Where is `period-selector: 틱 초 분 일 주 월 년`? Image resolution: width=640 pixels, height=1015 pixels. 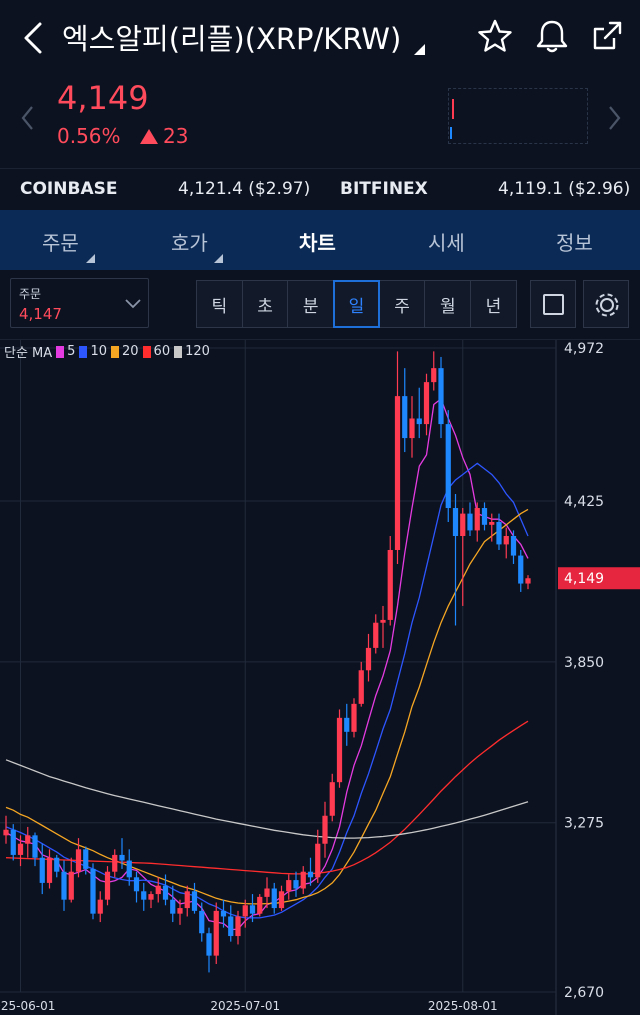 period-selector: 틱 초 분 일 주 월 년 is located at coordinates (356, 304).